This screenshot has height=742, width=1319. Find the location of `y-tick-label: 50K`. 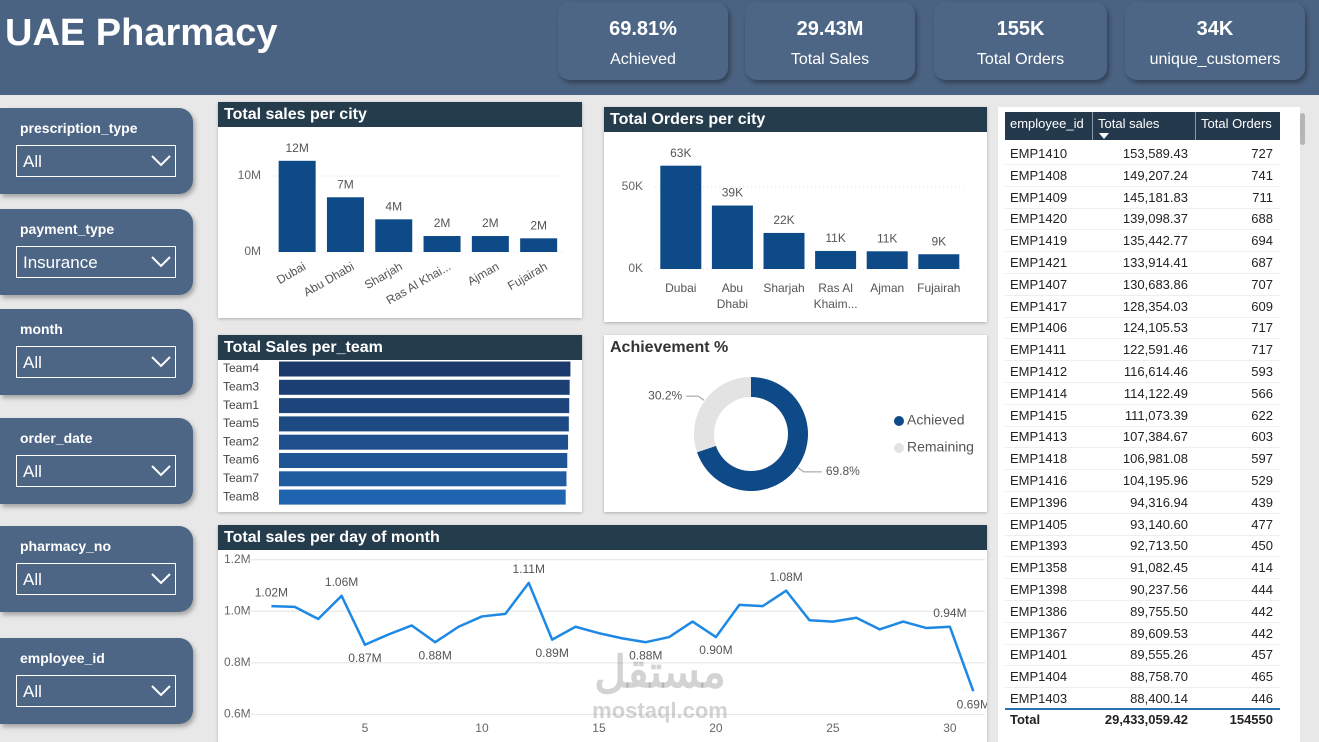

y-tick-label: 50K is located at coordinates (632, 186).